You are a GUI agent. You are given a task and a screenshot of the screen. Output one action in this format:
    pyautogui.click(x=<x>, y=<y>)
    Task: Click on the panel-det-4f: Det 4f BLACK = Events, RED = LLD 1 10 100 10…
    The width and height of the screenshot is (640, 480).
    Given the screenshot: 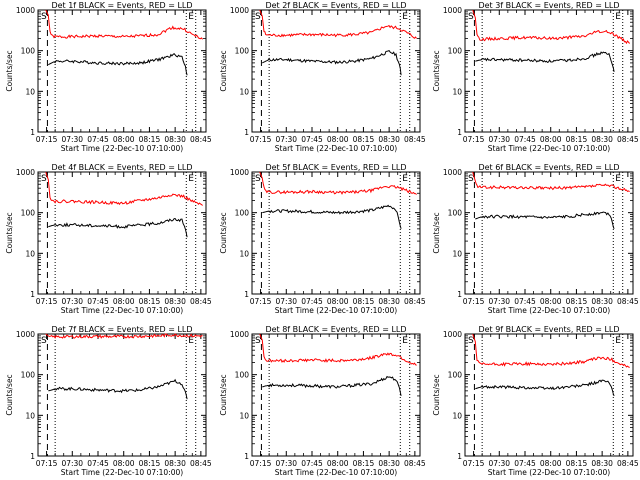 What is the action you would take?
    pyautogui.click(x=108, y=239)
    